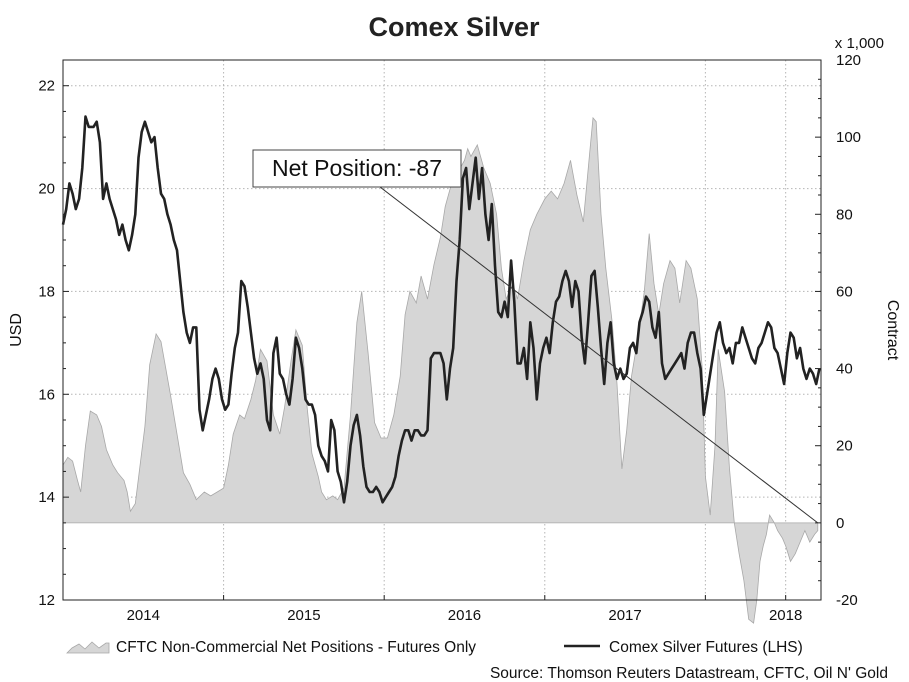 The height and width of the screenshot is (682, 909). What do you see at coordinates (892, 330) in the screenshot?
I see `right-axis-title: Contract` at bounding box center [892, 330].